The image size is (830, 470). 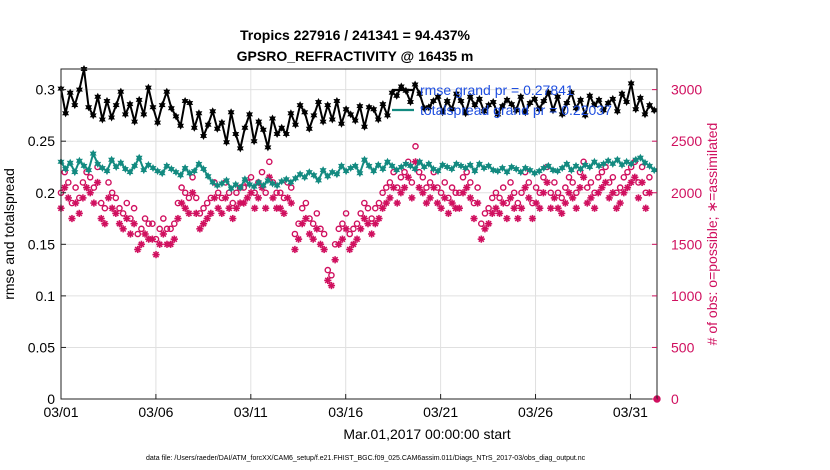 I want to click on y-tick-label-left: 0.1, so click(x=46, y=296).